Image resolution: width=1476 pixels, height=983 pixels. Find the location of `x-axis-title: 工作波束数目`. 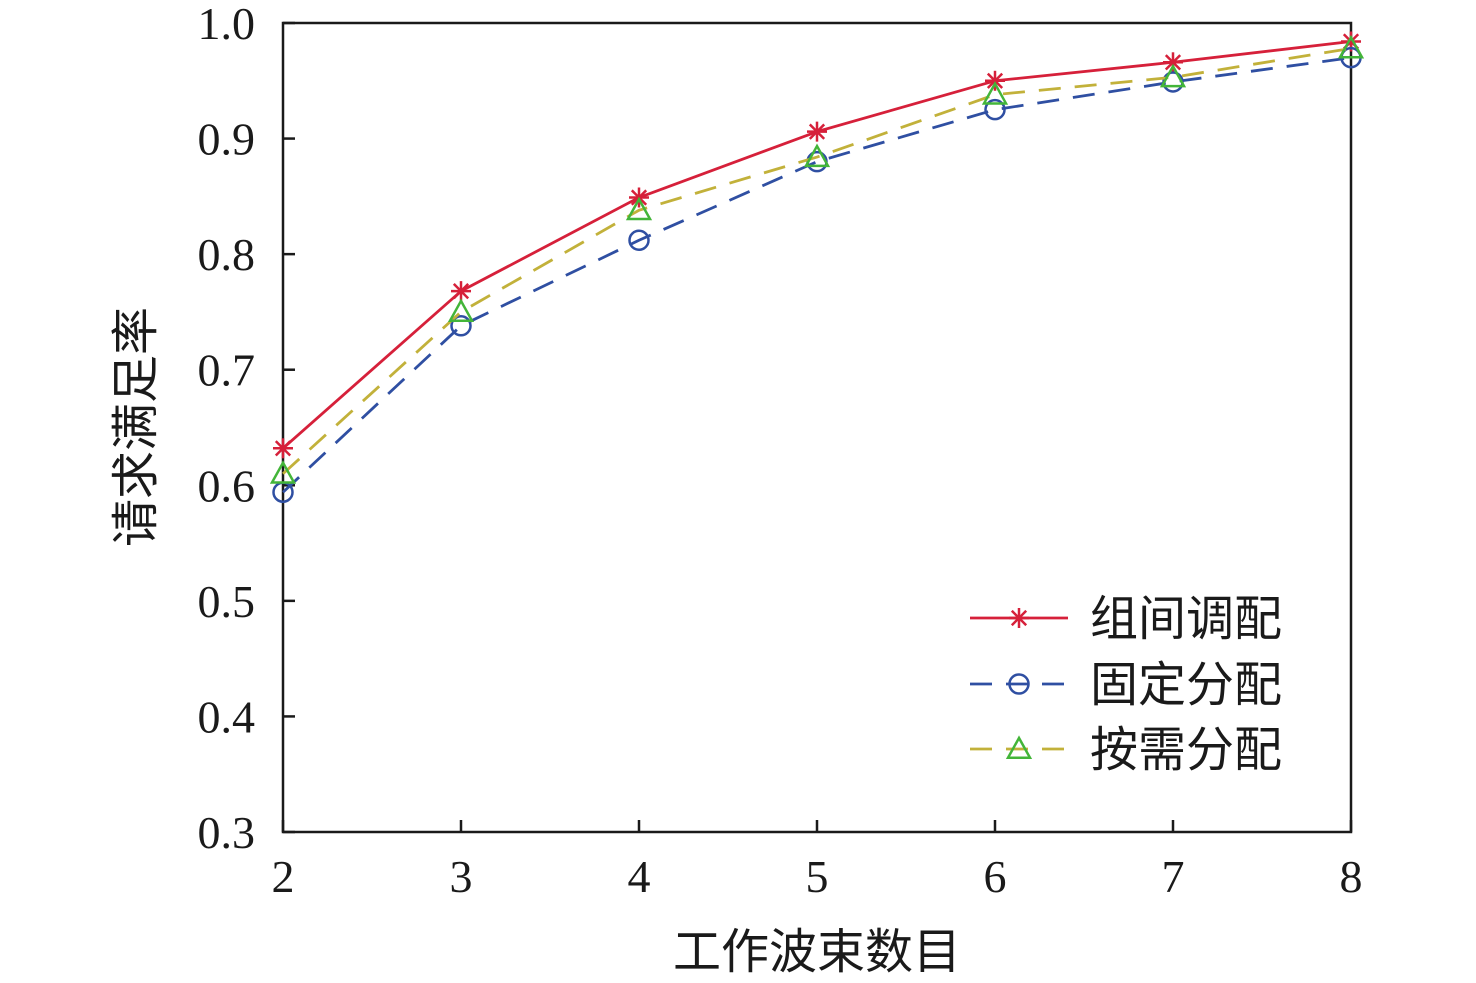

x-axis-title: 工作波束数目 is located at coordinates (817, 952).